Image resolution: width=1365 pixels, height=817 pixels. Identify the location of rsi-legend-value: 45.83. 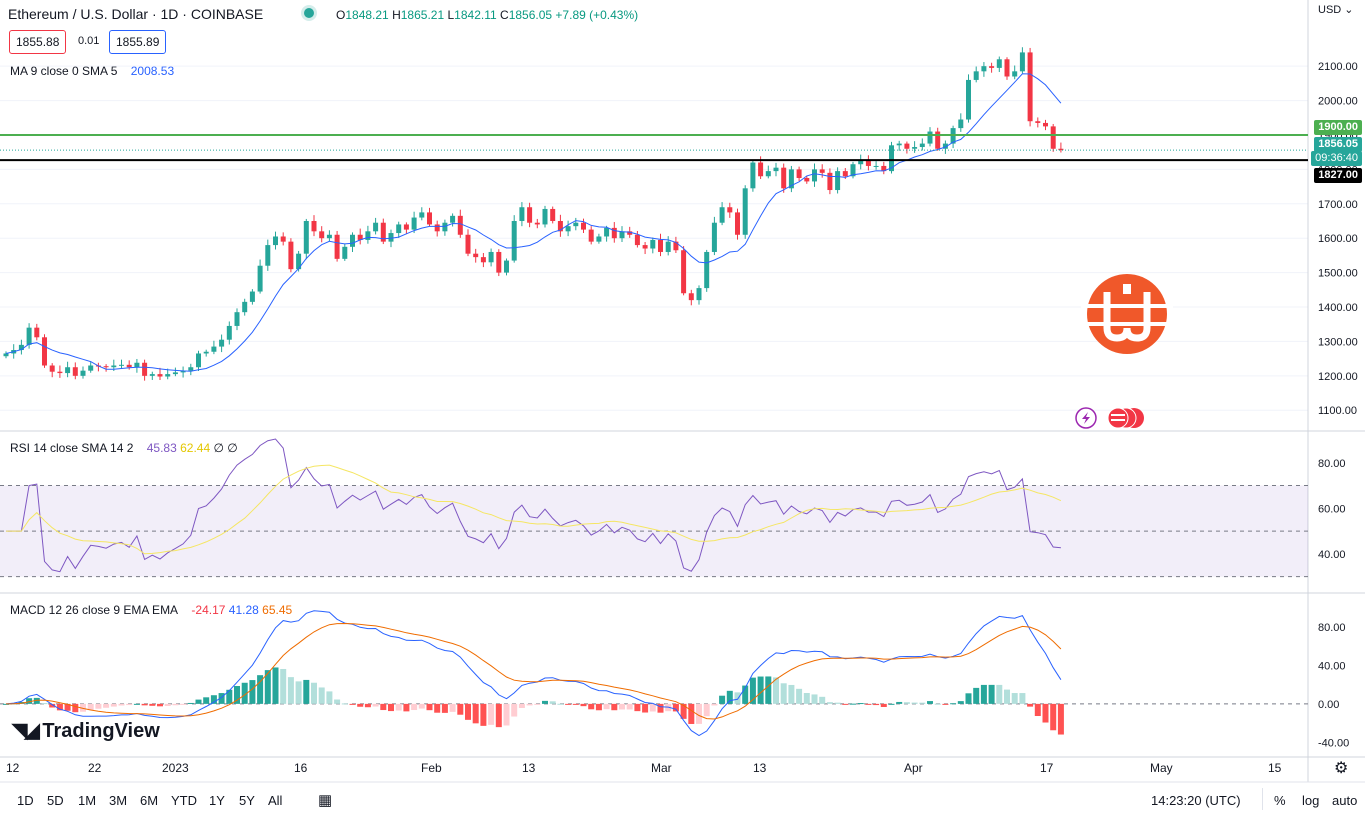
(161, 448).